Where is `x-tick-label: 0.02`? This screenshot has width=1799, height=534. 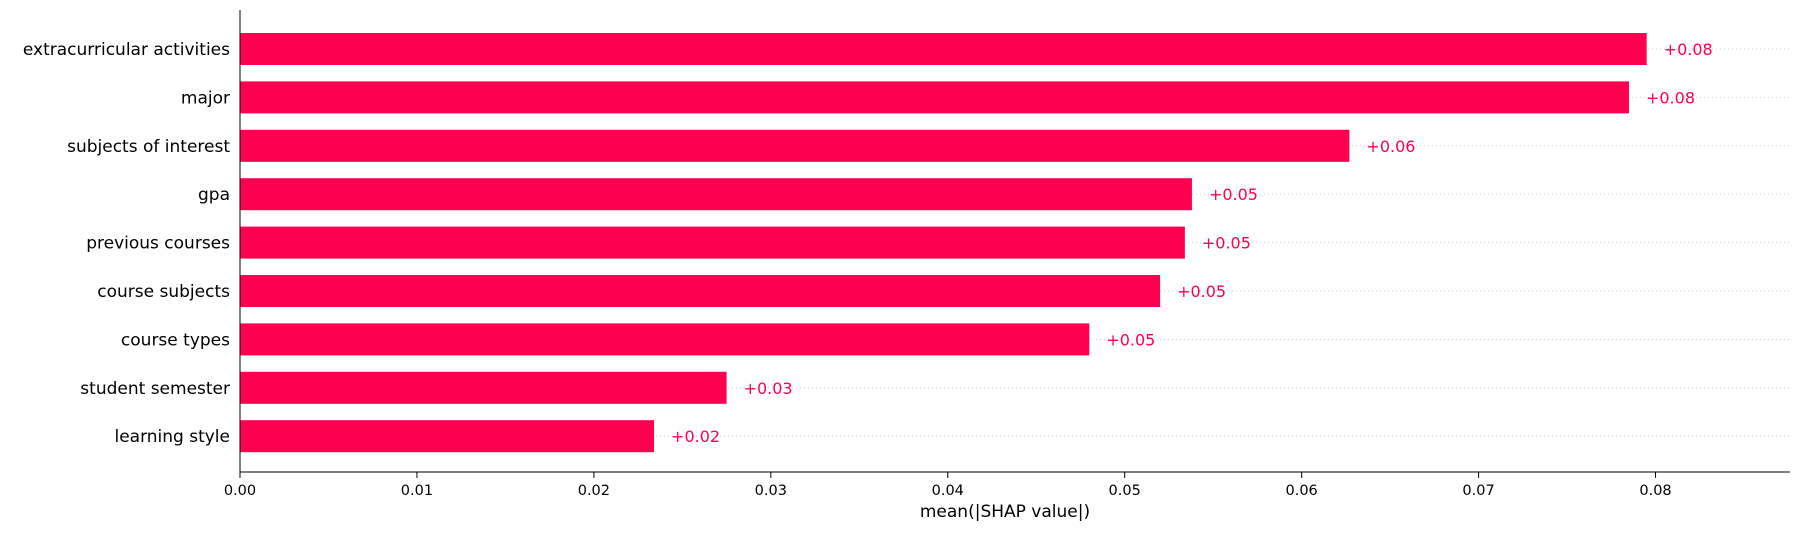
x-tick-label: 0.02 is located at coordinates (594, 491).